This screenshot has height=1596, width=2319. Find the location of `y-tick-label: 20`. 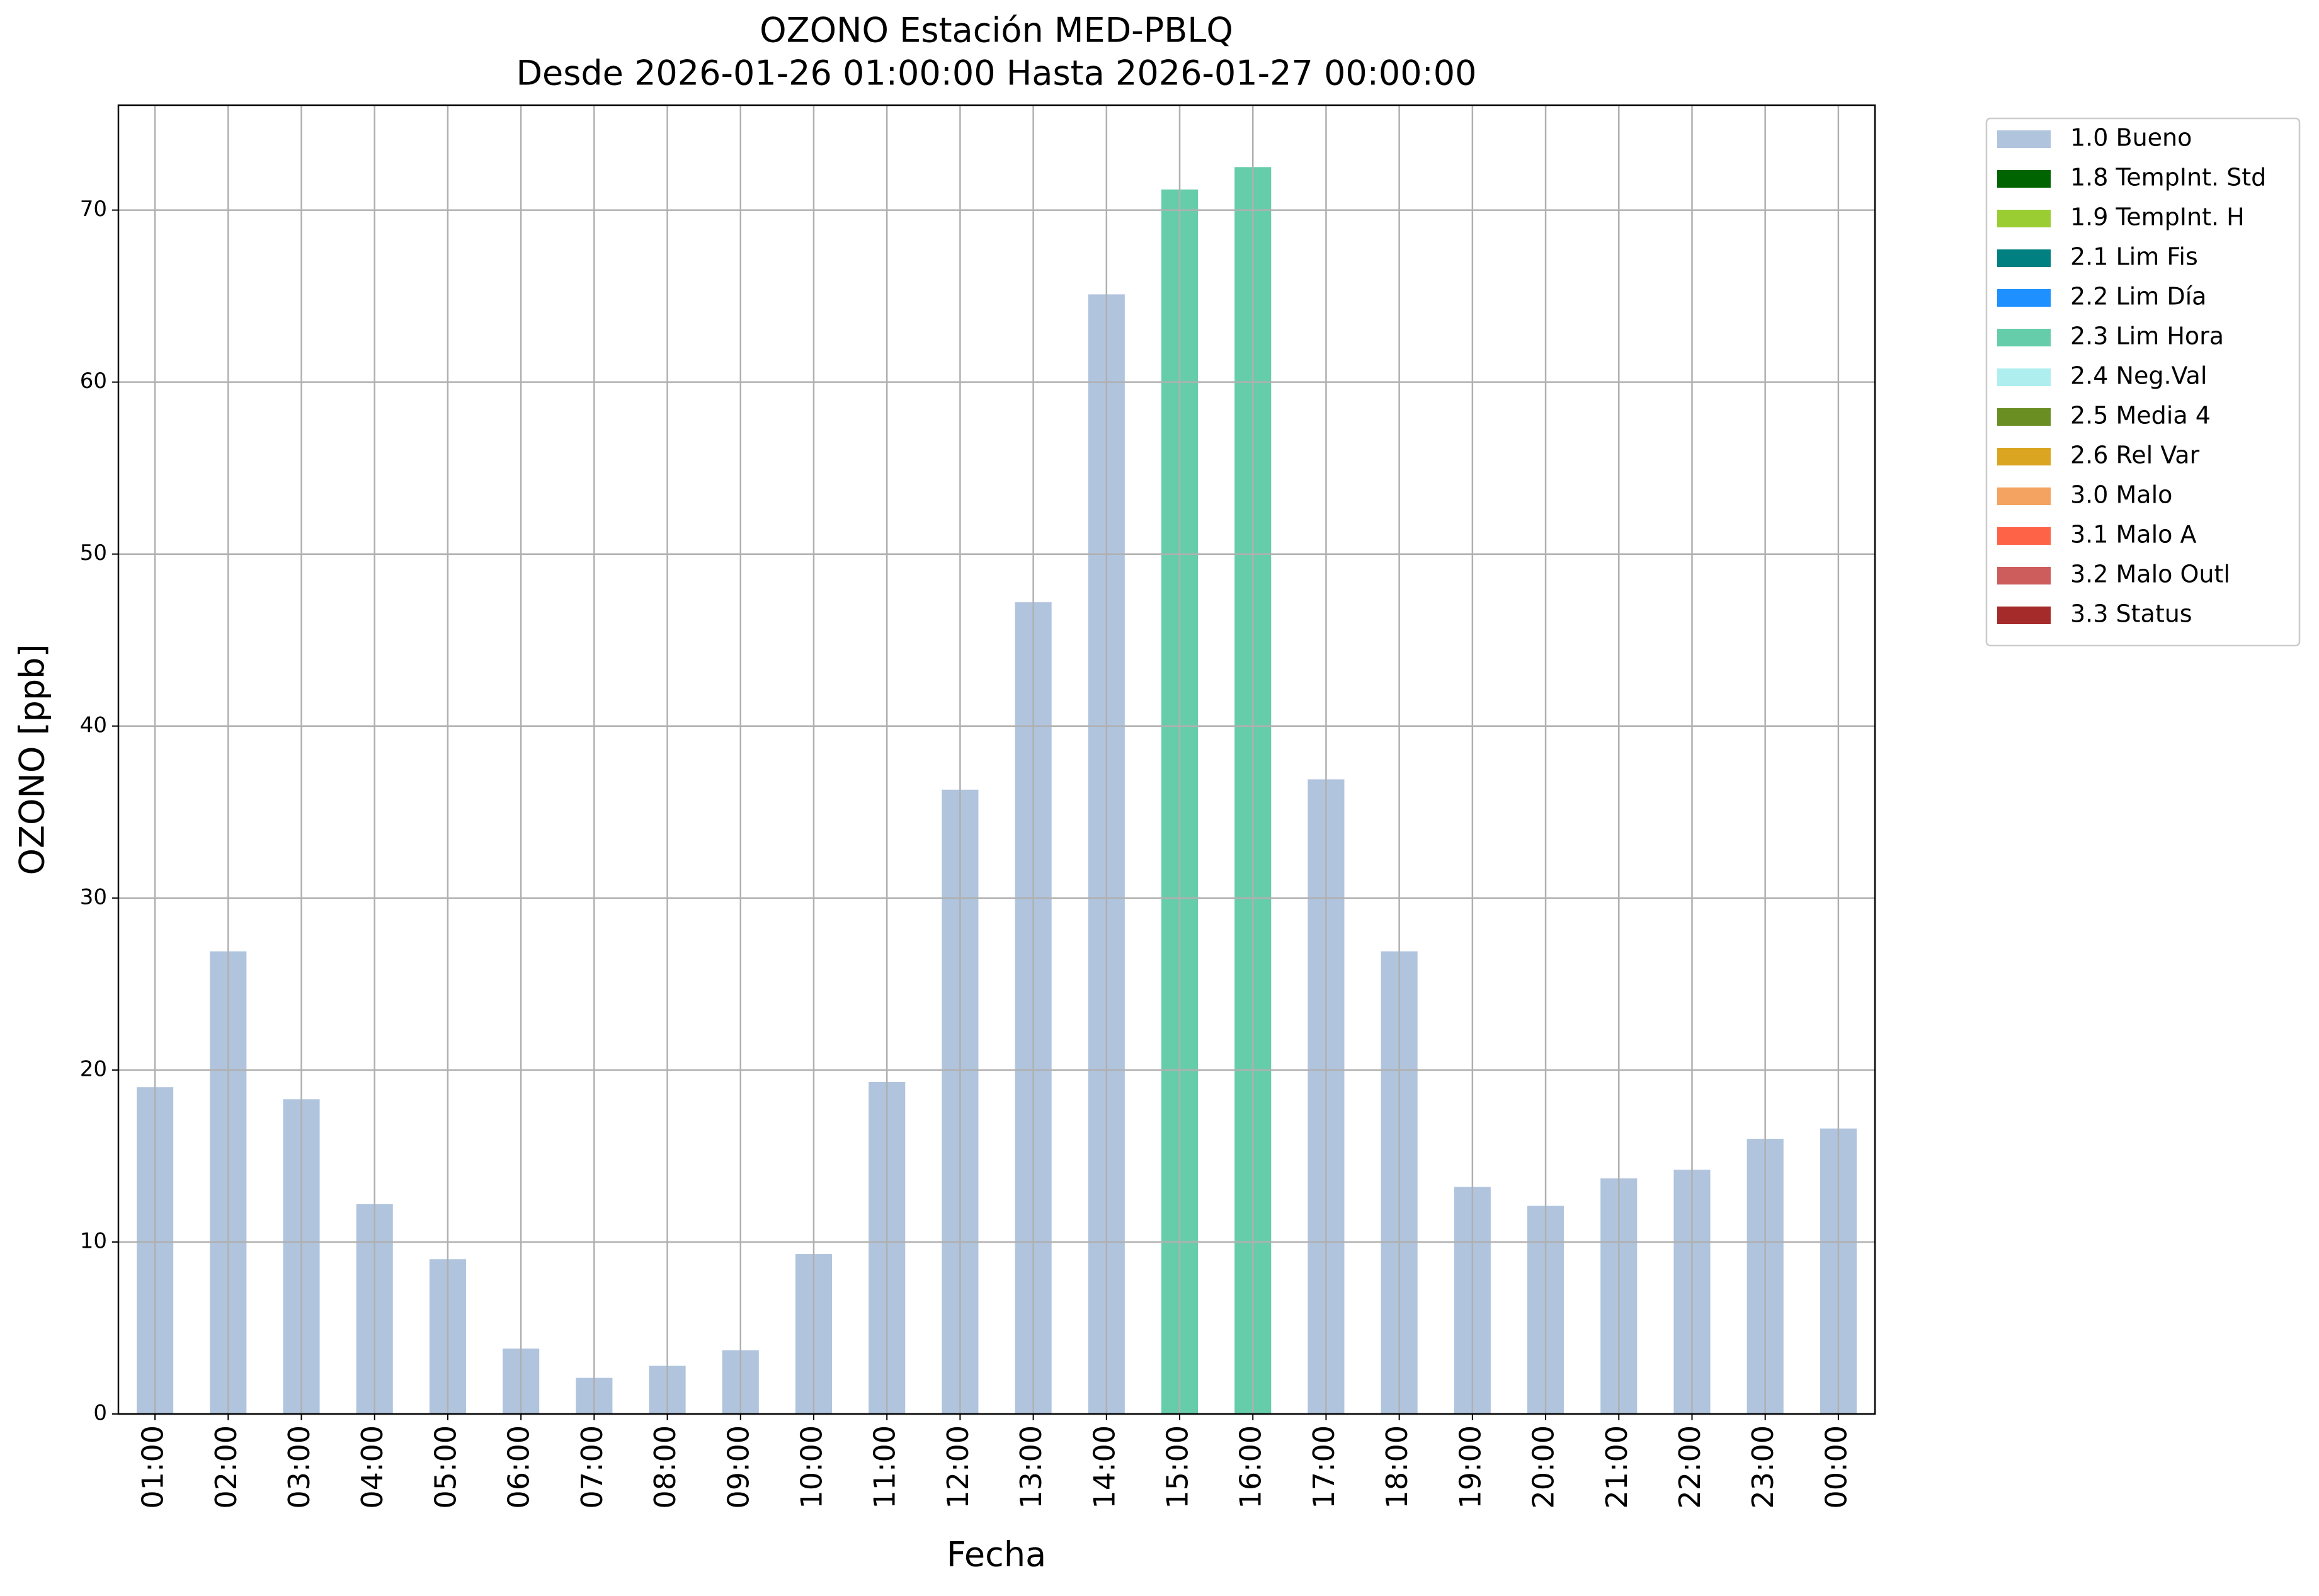

y-tick-label: 20 is located at coordinates (93, 1068).